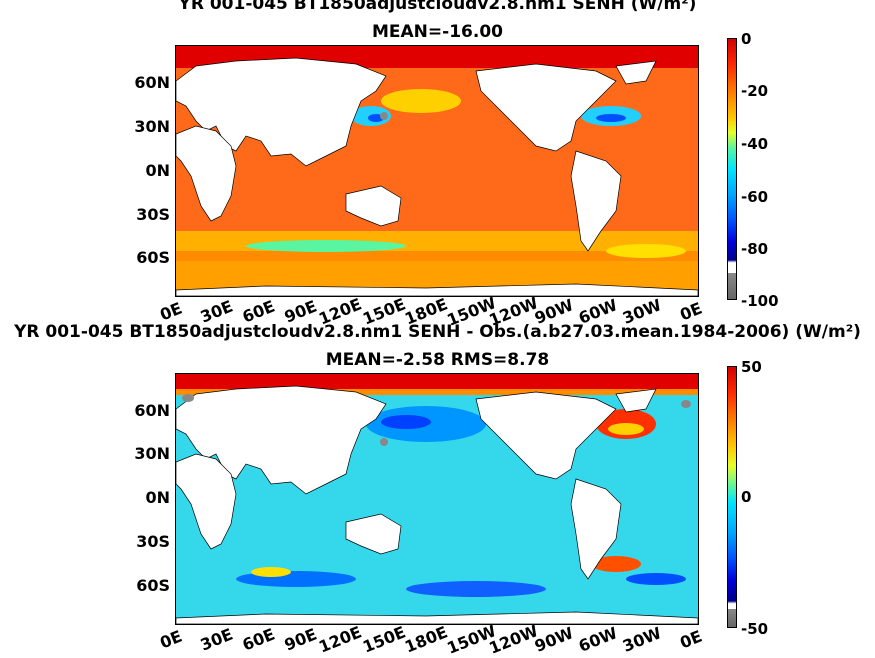  Describe the element at coordinates (216, 639) in the screenshot. I see `bottom-lon-label: 30E` at that location.